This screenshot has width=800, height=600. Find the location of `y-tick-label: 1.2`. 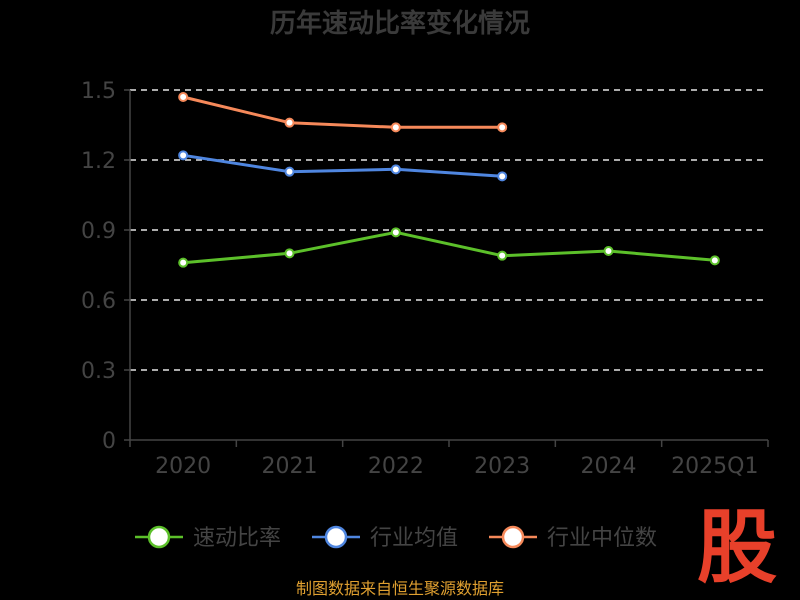

y-tick-label: 1.2 is located at coordinates (98, 161).